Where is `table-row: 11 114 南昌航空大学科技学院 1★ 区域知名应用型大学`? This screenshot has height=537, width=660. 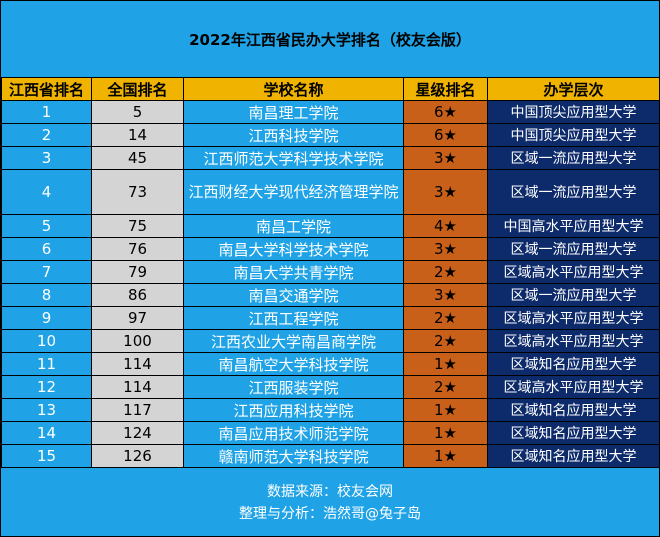 table-row: 11 114 南昌航空大学科技学院 1★ 区域知名应用型大学 is located at coordinates (330, 364).